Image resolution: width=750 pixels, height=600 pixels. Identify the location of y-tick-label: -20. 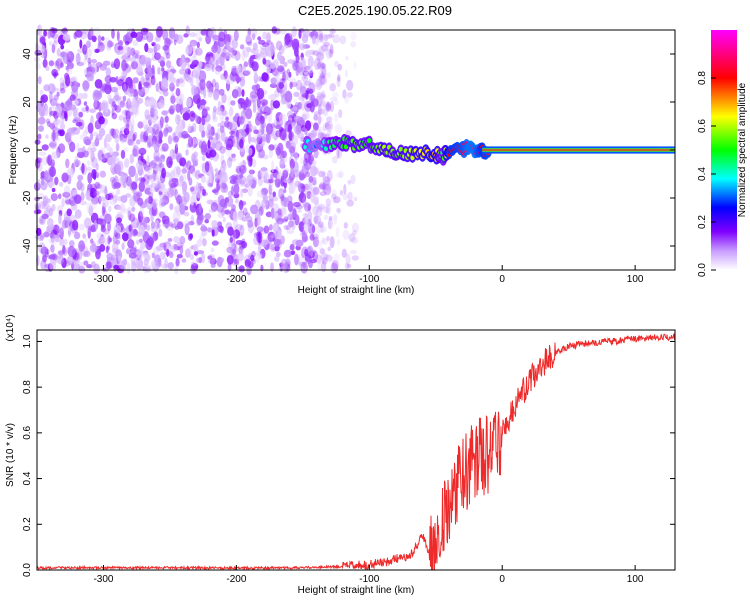
(27, 197).